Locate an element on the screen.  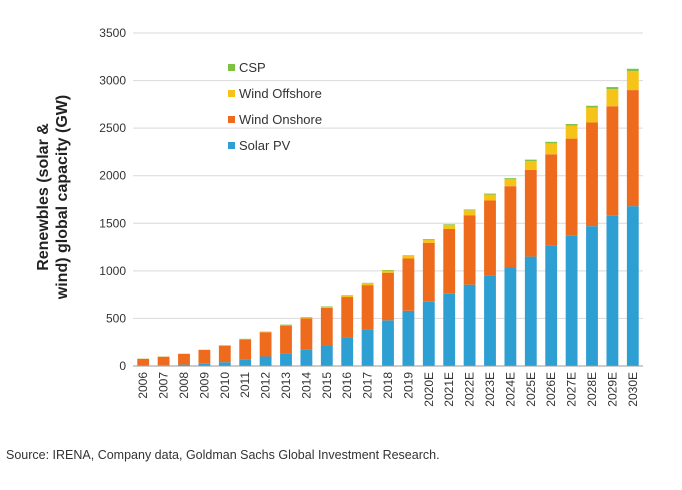
x-tick-label: 2024E is located at coordinates (510, 389).